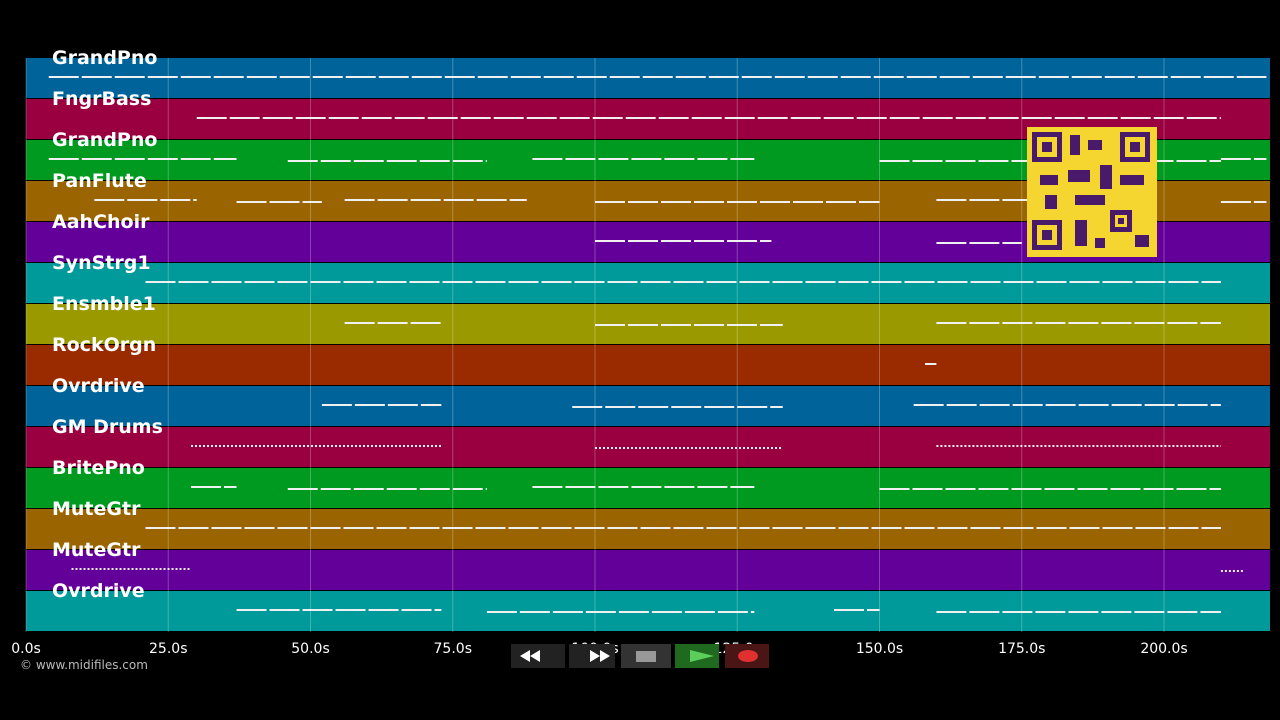 This screenshot has width=1280, height=720. I want to click on copyright: © www.midifiles.com, so click(84, 665).